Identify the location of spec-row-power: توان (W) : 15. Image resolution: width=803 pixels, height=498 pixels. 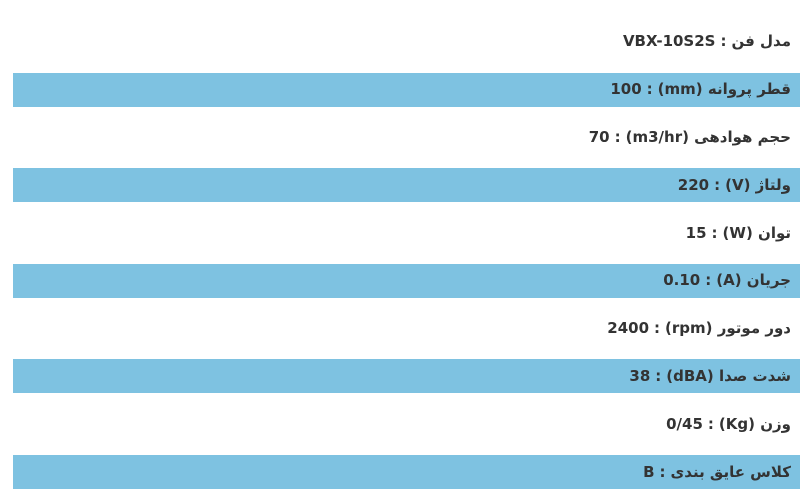
(401, 233).